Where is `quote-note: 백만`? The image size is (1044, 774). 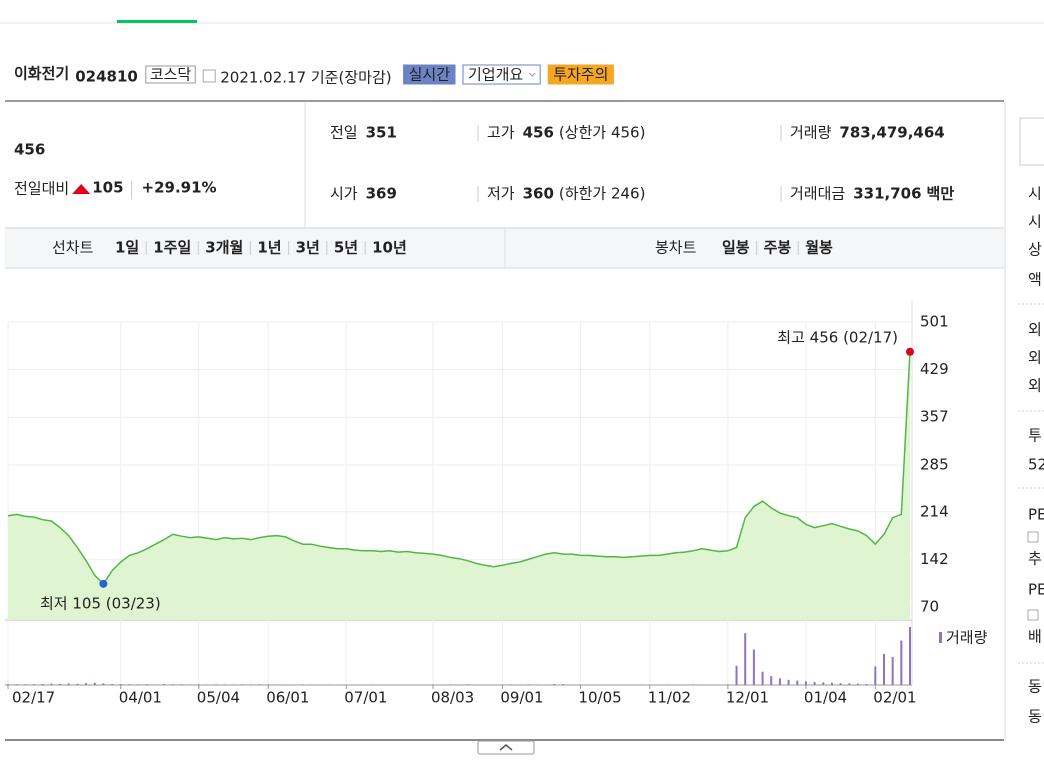
quote-note: 백만 is located at coordinates (941, 194).